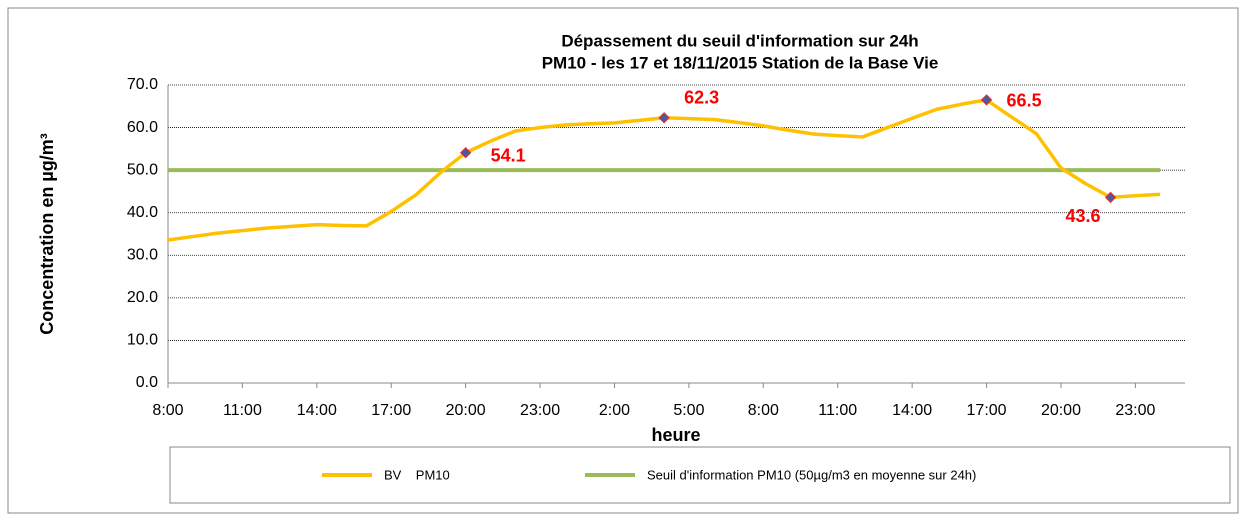 The width and height of the screenshot is (1247, 515). Describe the element at coordinates (142, 212) in the screenshot. I see `y-tick-label: 40.0` at that location.